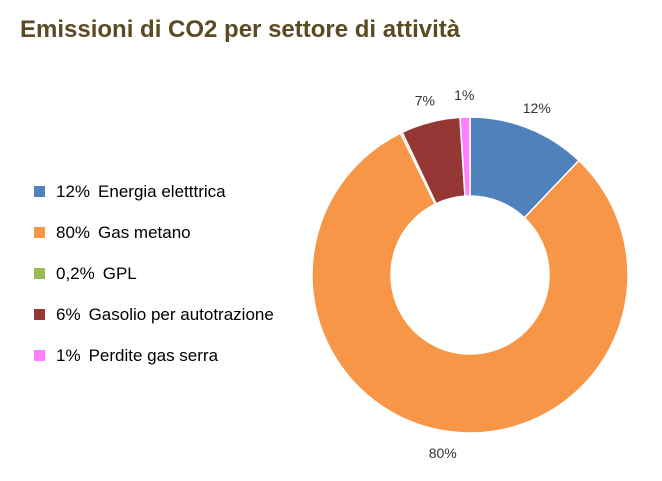  Describe the element at coordinates (240, 29) in the screenshot. I see `chart-title: Emissioni di CO2 per settore di attività` at that location.